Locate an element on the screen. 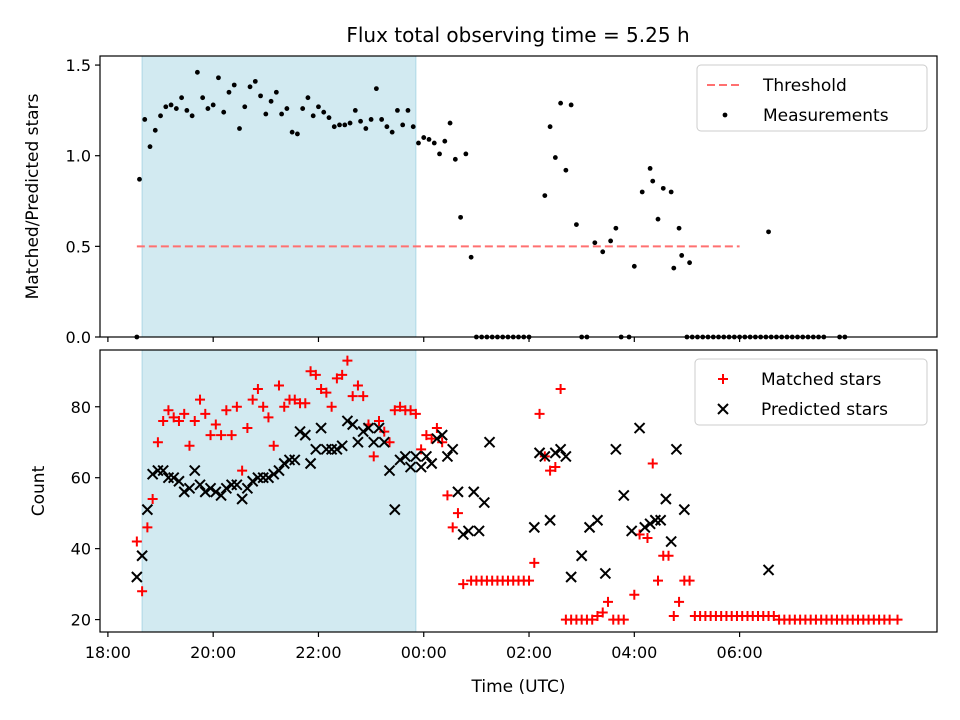 This screenshot has width=960, height=720. legend-predicted-swatch is located at coordinates (723, 409).